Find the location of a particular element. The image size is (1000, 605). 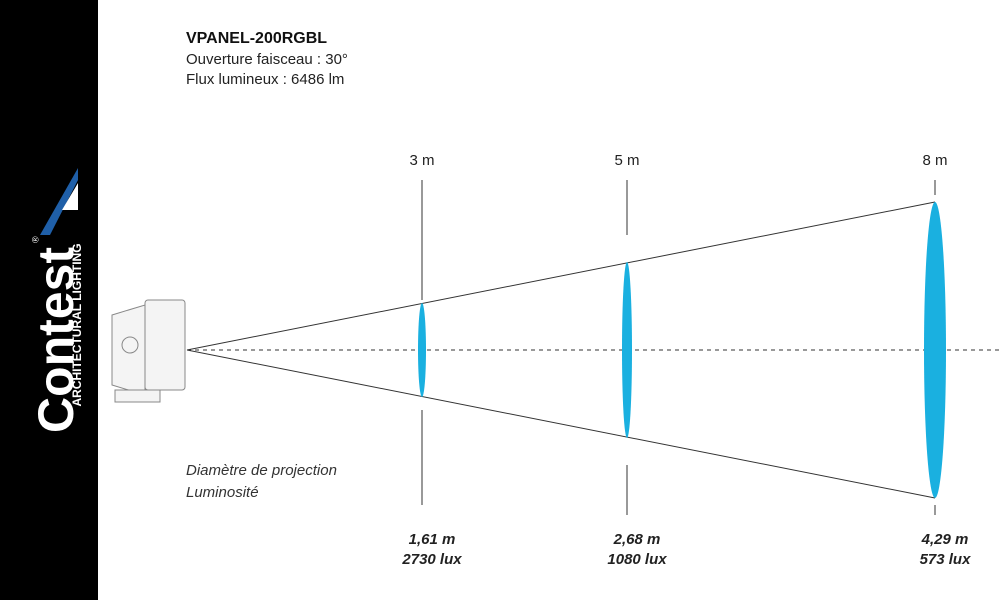

distance-label: 3 m is located at coordinates (421, 160).